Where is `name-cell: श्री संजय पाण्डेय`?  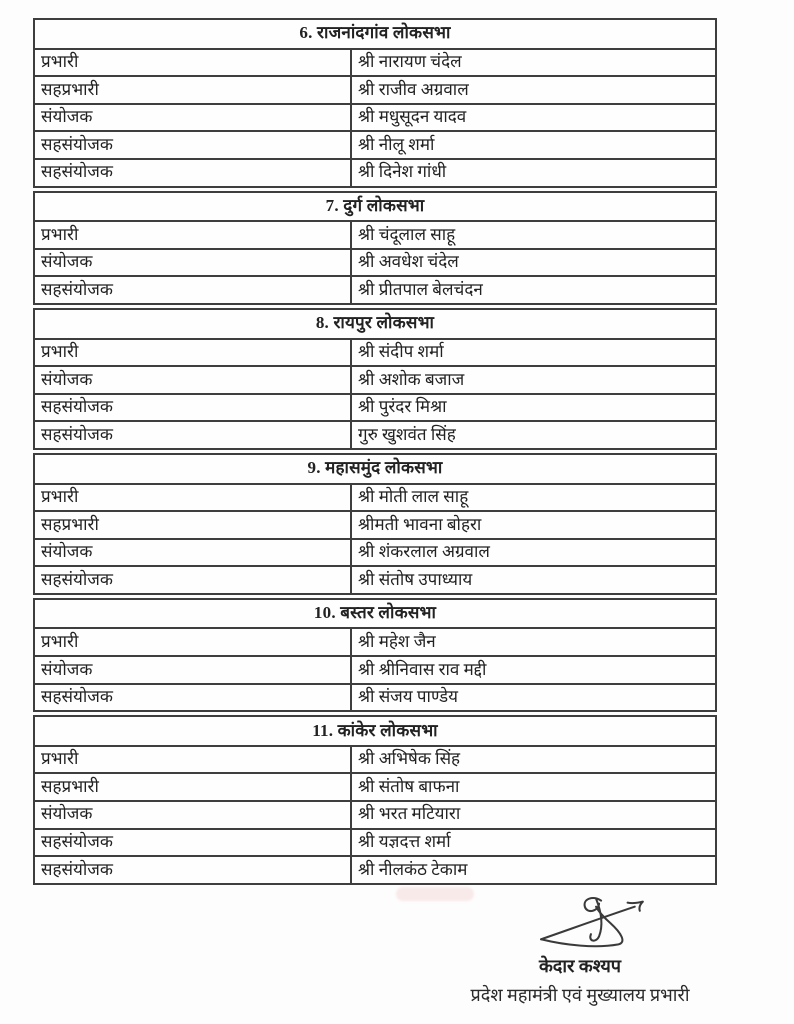
name-cell: श्री संजय पाण्डेय is located at coordinates (408, 697).